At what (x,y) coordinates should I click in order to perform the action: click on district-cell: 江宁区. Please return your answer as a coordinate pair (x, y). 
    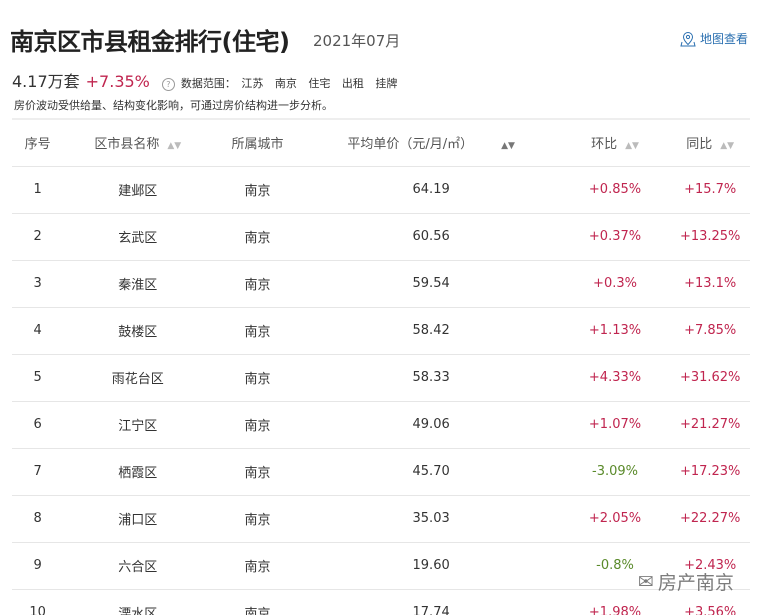
    Looking at the image, I should click on (138, 425).